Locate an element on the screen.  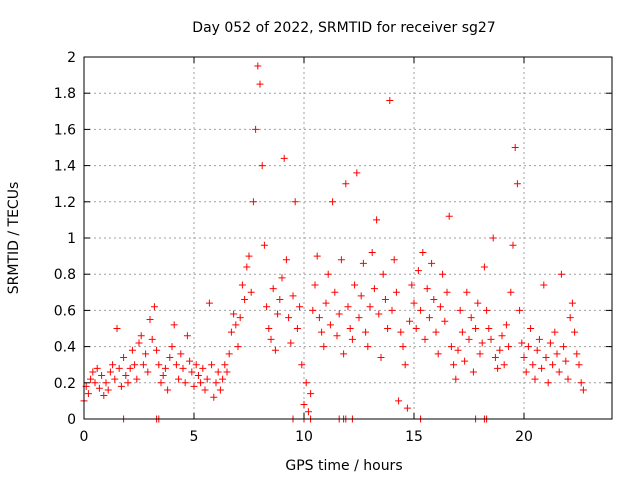
y-tick-label: 2 is located at coordinates (71, 58).